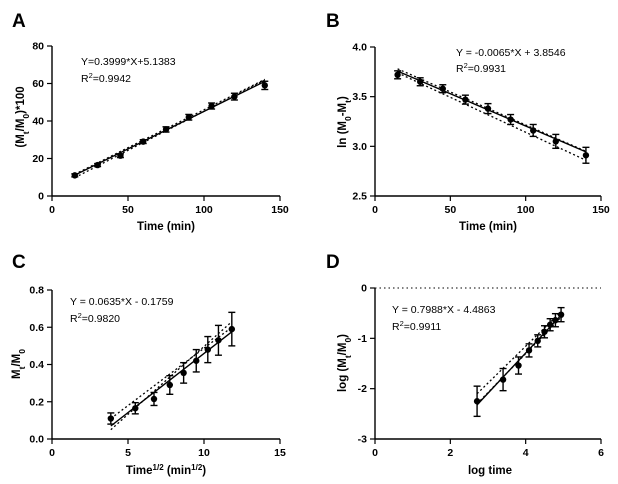  Describe the element at coordinates (38, 122) in the screenshot. I see `y-tick-label: 40` at that location.